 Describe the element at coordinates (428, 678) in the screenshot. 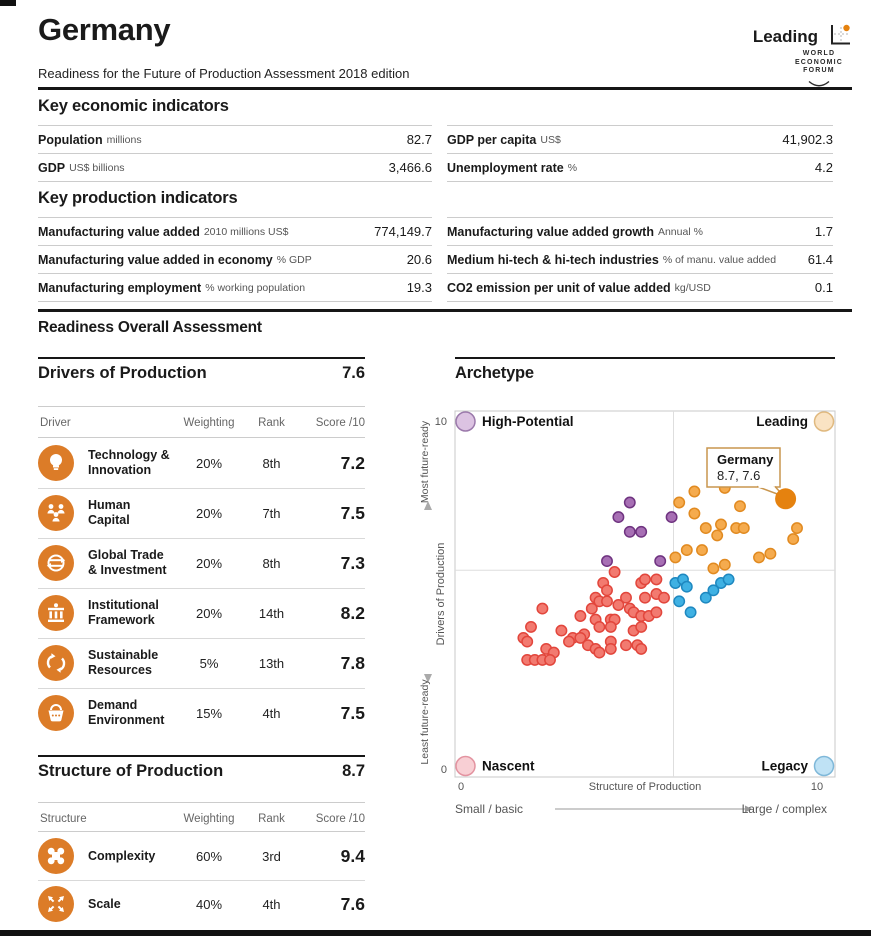

I see `axis-arrow-down-icon` at that location.